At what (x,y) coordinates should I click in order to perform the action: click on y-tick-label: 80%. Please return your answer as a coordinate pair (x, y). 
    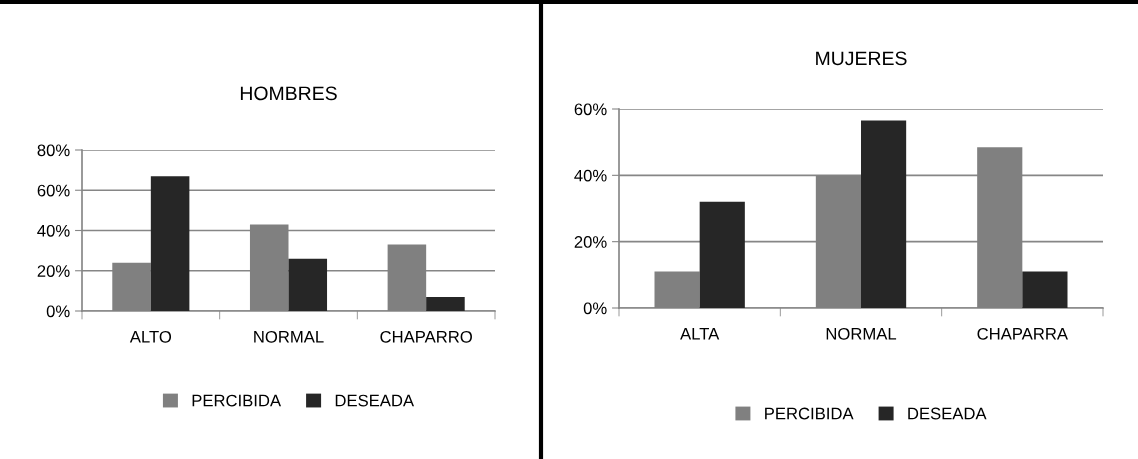
    Looking at the image, I should click on (53, 150).